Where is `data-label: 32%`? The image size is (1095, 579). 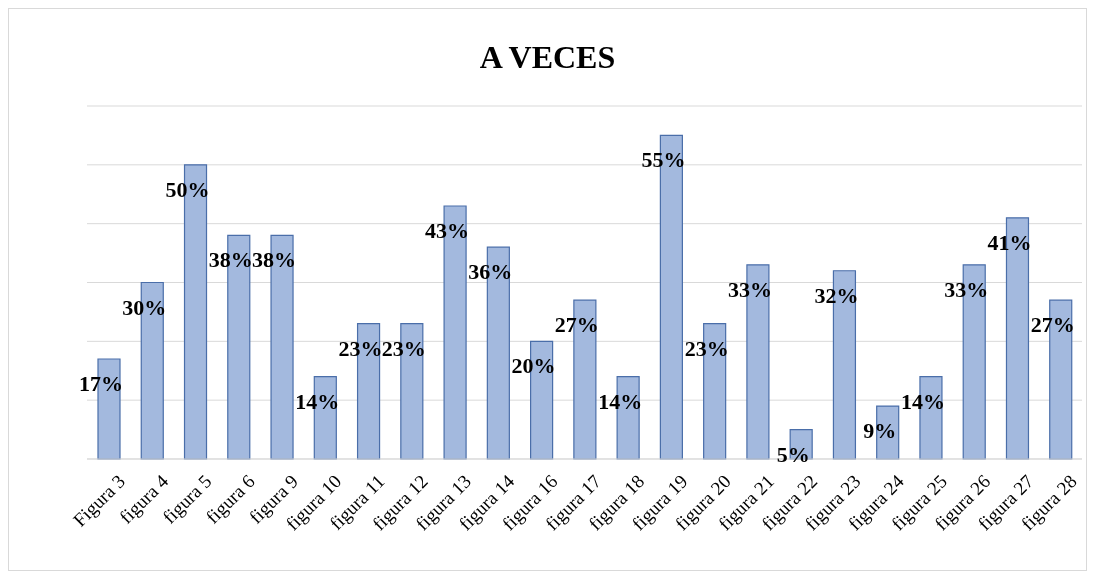
data-label: 32% is located at coordinates (836, 295).